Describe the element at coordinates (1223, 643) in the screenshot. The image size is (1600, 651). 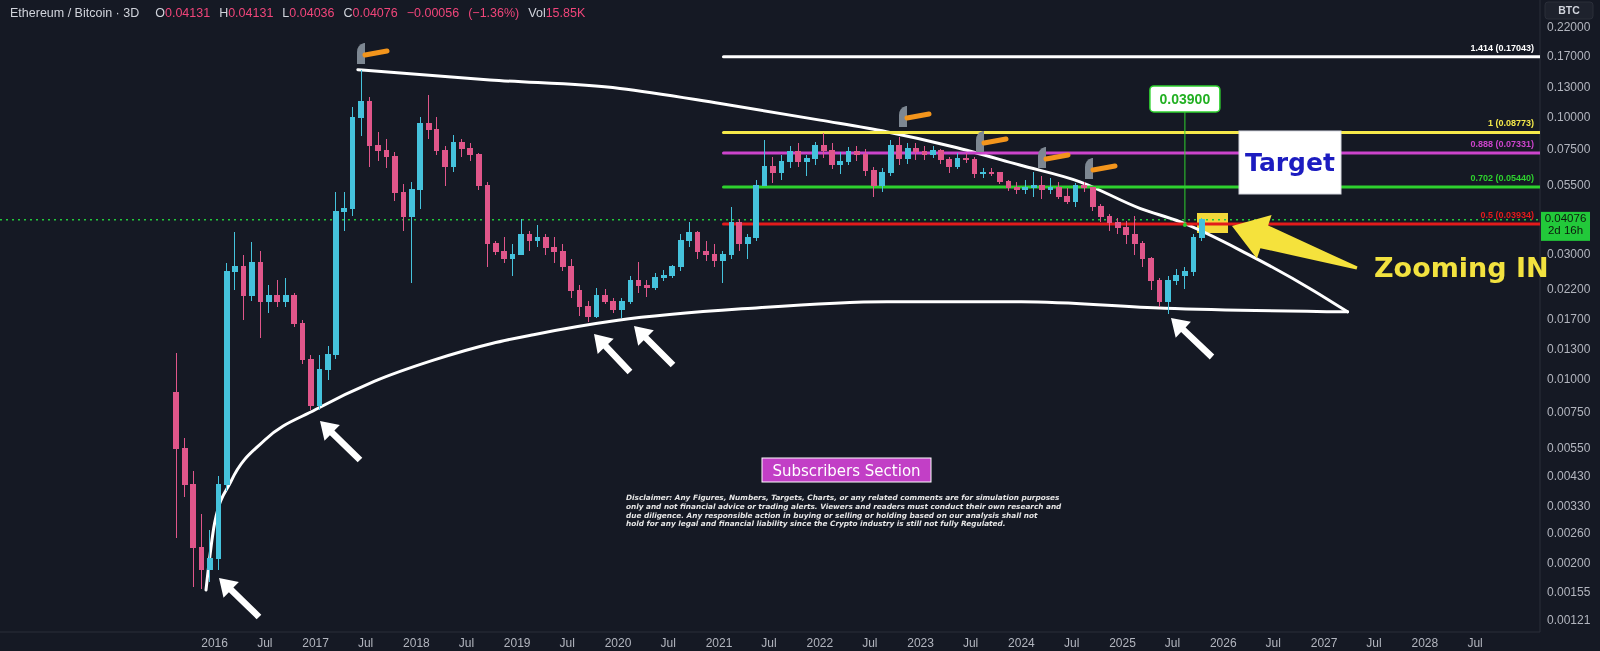
I see `x-tick-label: 2026` at that location.